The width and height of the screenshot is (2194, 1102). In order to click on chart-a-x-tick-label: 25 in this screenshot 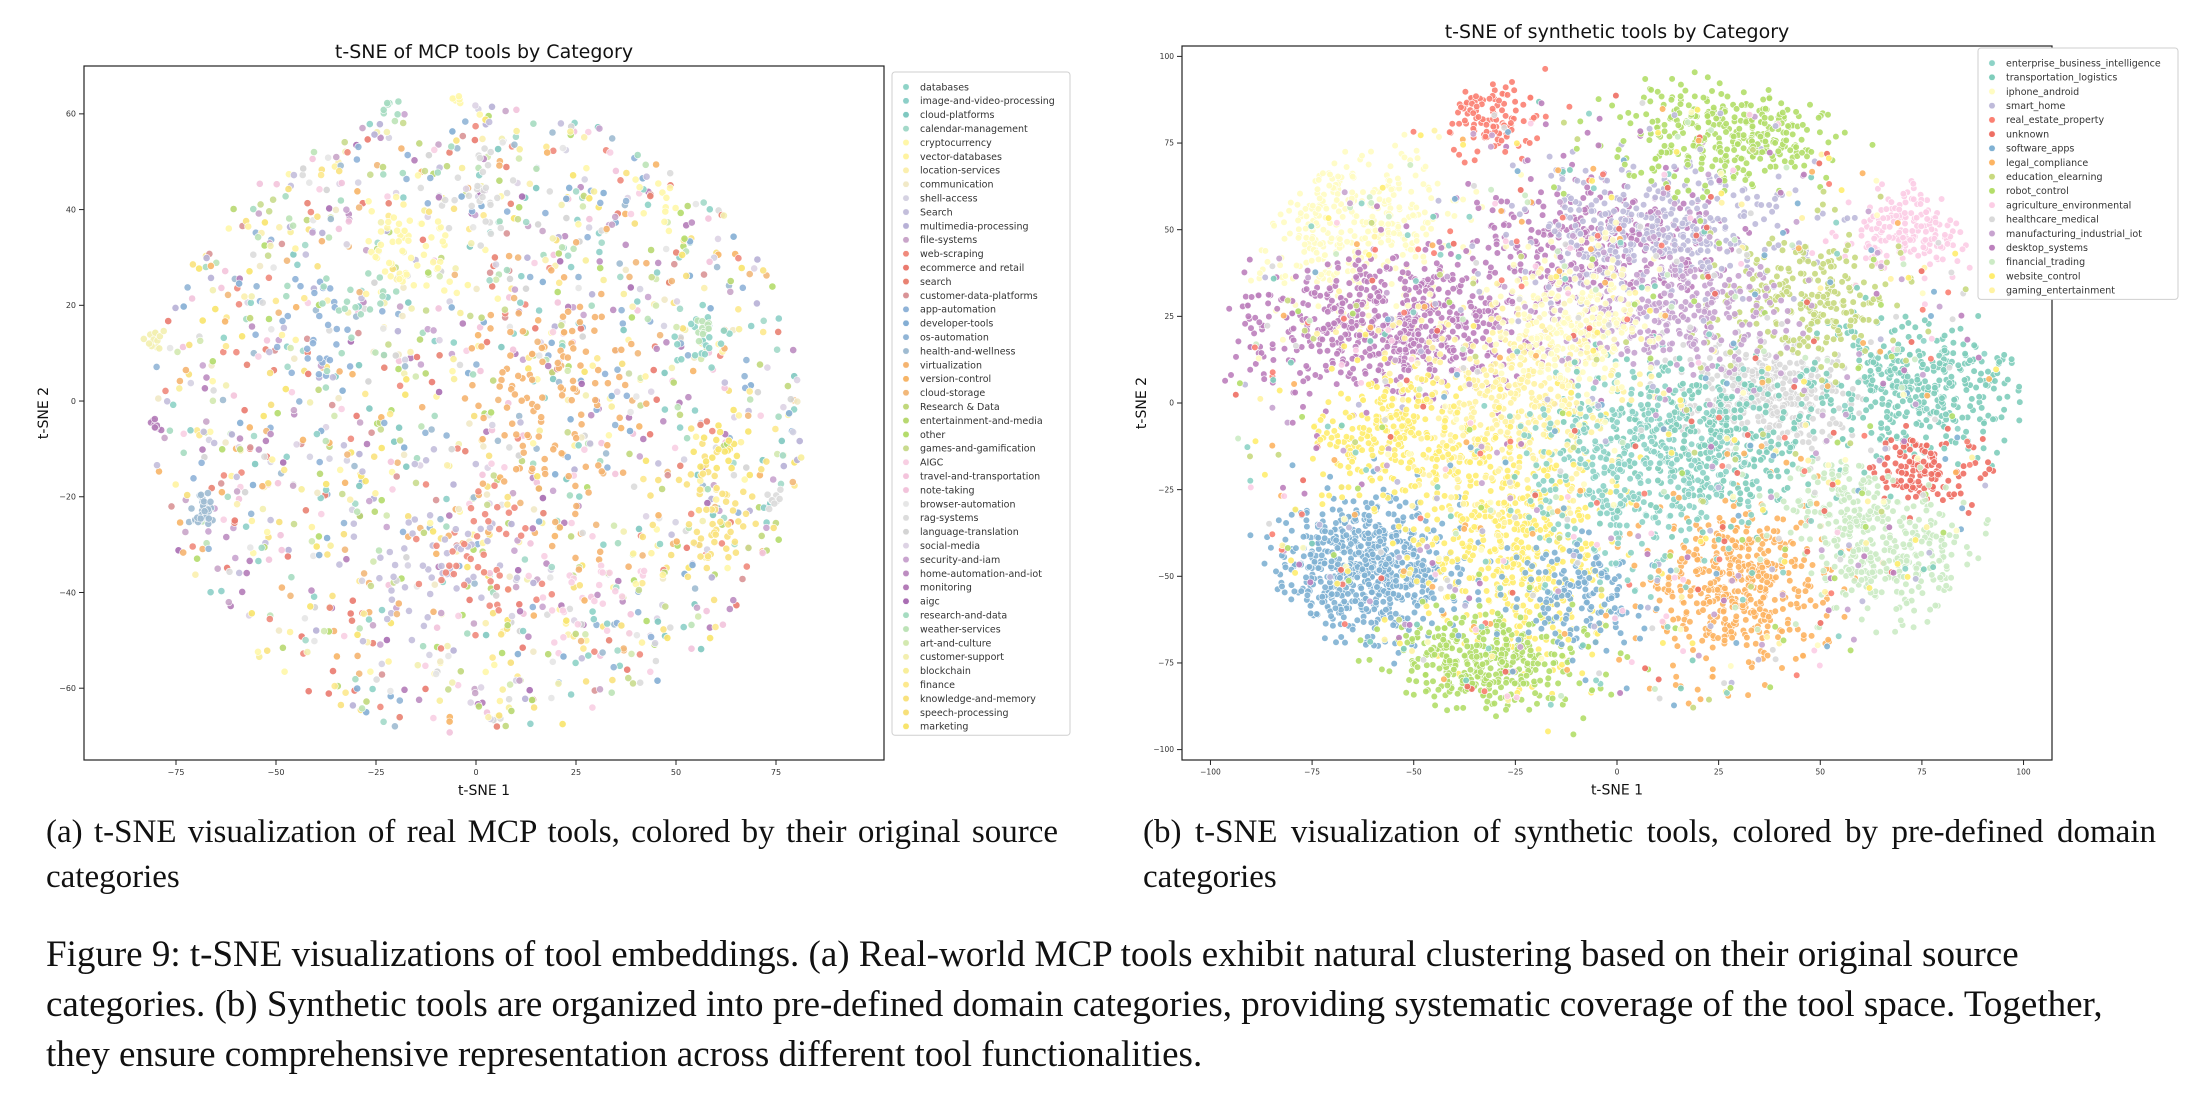, I will do `click(576, 772)`.